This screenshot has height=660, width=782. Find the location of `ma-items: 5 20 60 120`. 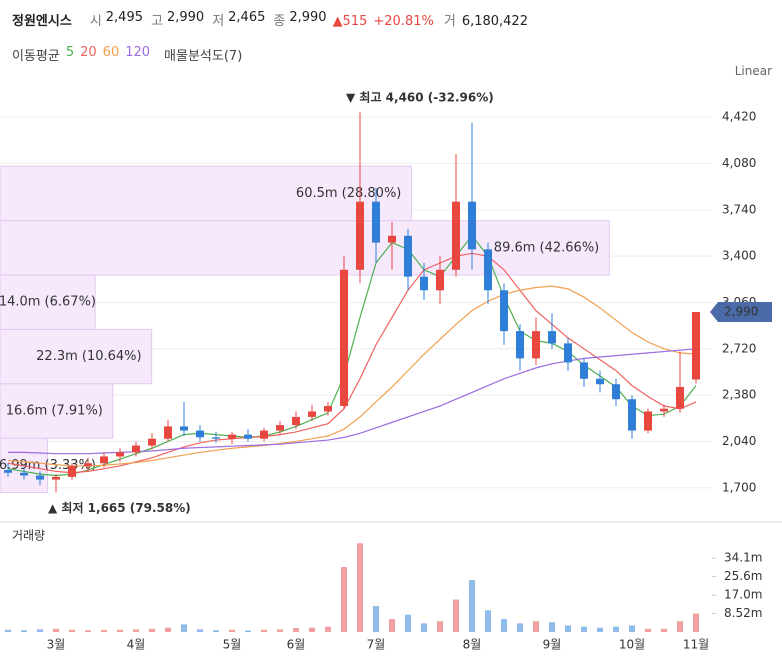

ma-items: 5 20 60 120 is located at coordinates (108, 54).